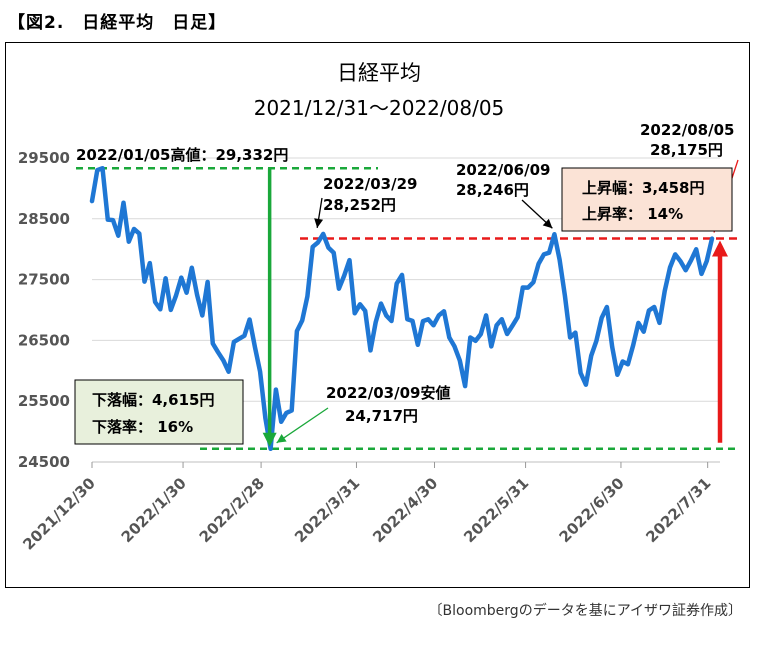  What do you see at coordinates (492, 190) in the screenshot?
I see `jun09-label-value: 28,246円` at bounding box center [492, 190].